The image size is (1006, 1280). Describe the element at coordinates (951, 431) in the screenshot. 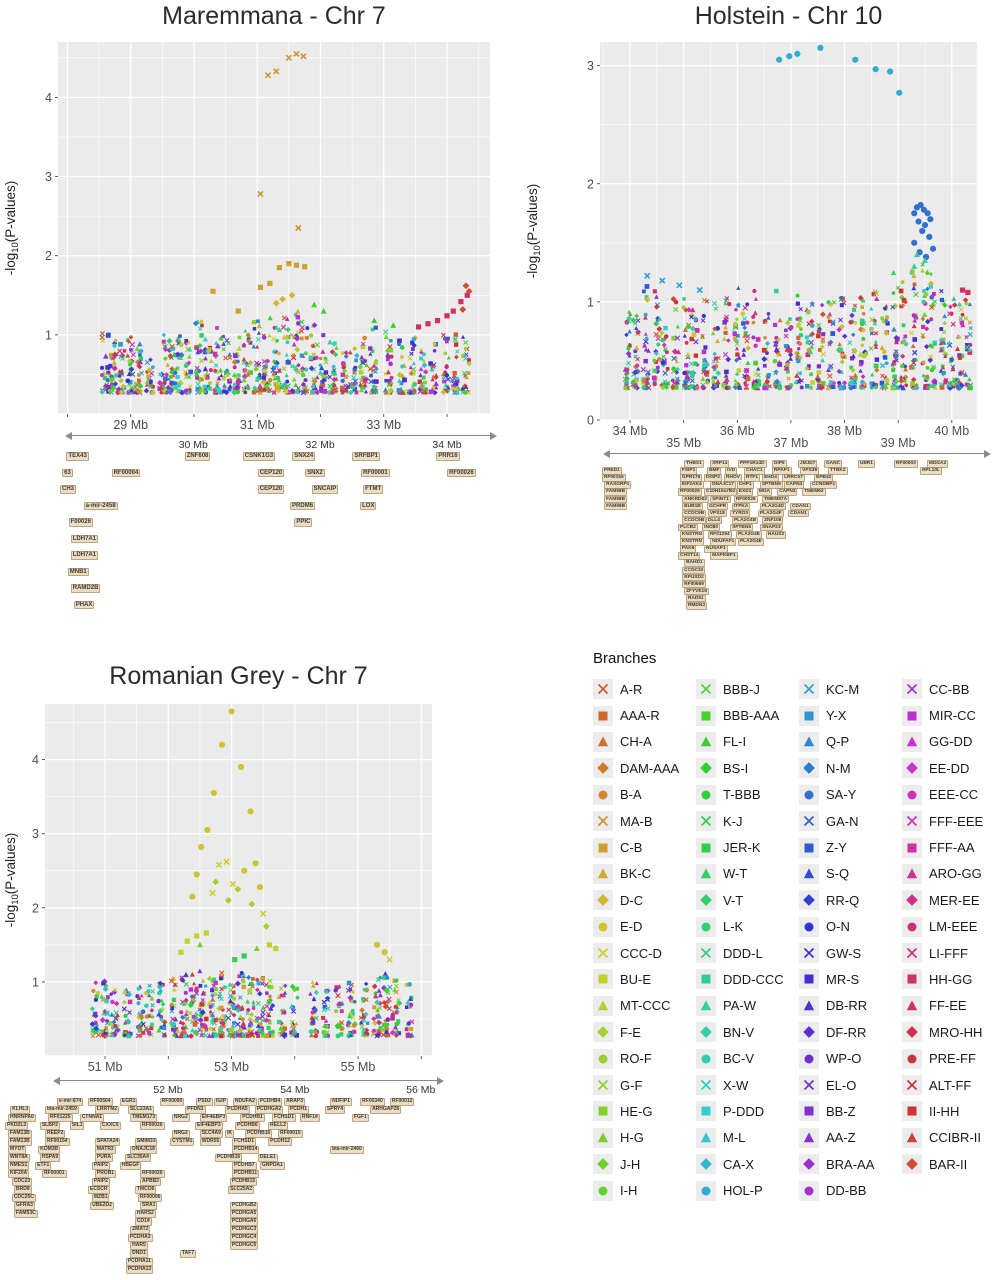

I see `svg-text: 40 Mb` at that location.